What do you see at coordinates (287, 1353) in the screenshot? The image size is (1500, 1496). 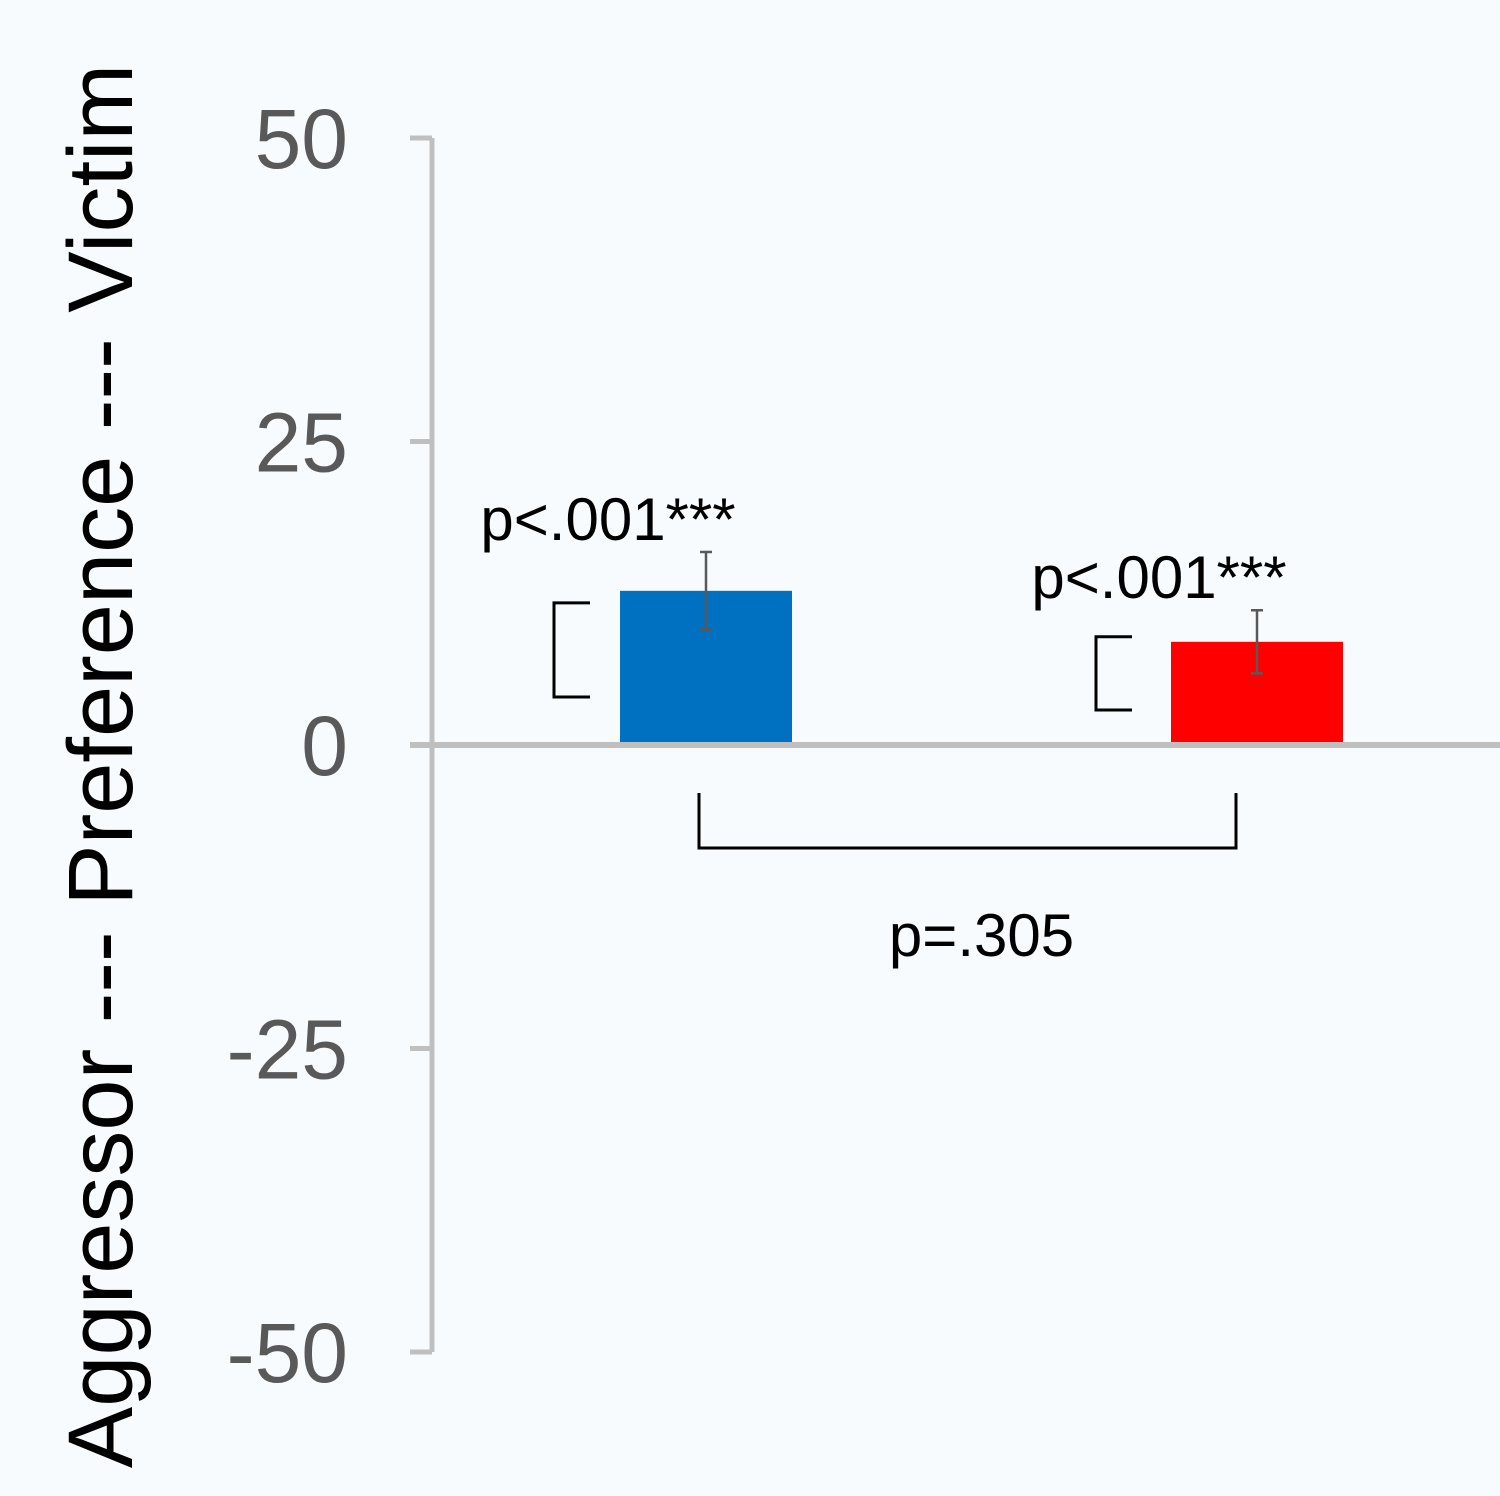 I see `y-tick-label: -50` at bounding box center [287, 1353].